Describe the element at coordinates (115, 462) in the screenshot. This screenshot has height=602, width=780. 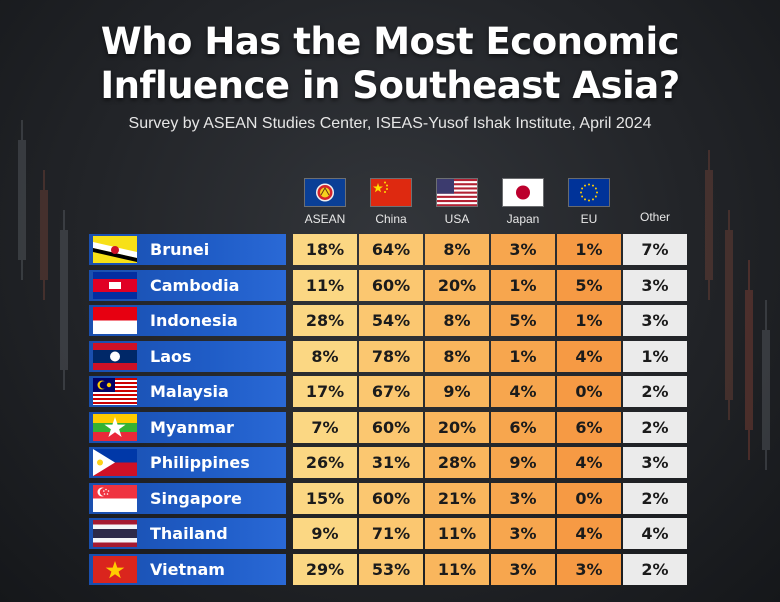
I see `philippines-flag-icon` at that location.